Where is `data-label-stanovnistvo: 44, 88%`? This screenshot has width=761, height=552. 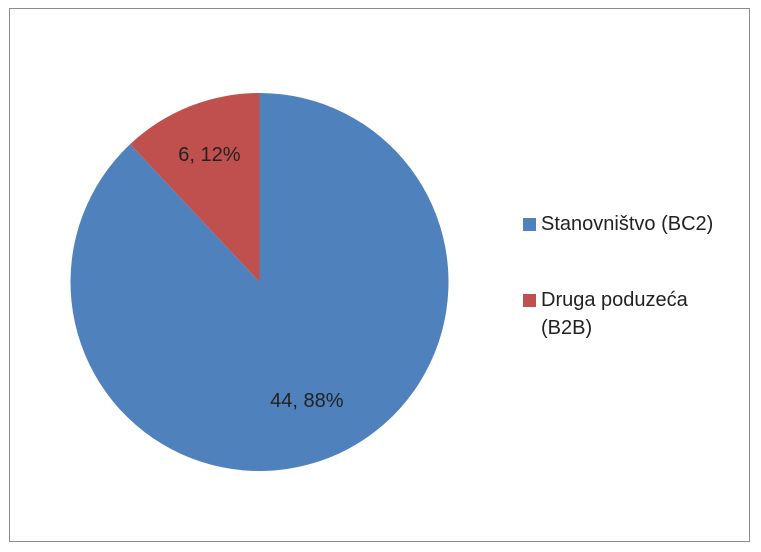
data-label-stanovnistvo: 44, 88% is located at coordinates (307, 401).